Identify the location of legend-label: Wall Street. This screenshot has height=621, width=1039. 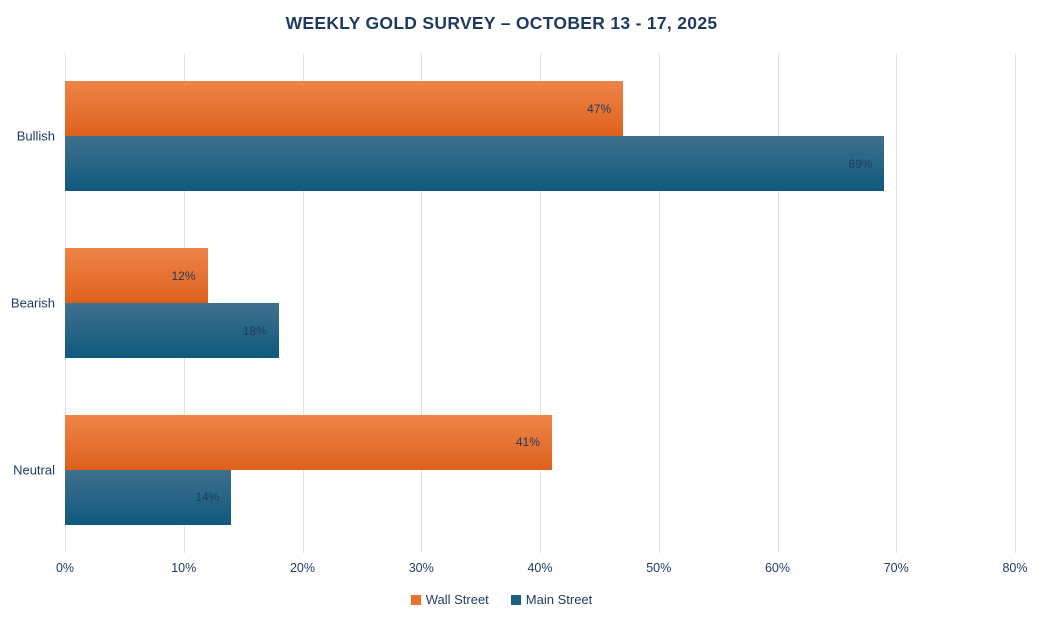
(457, 599).